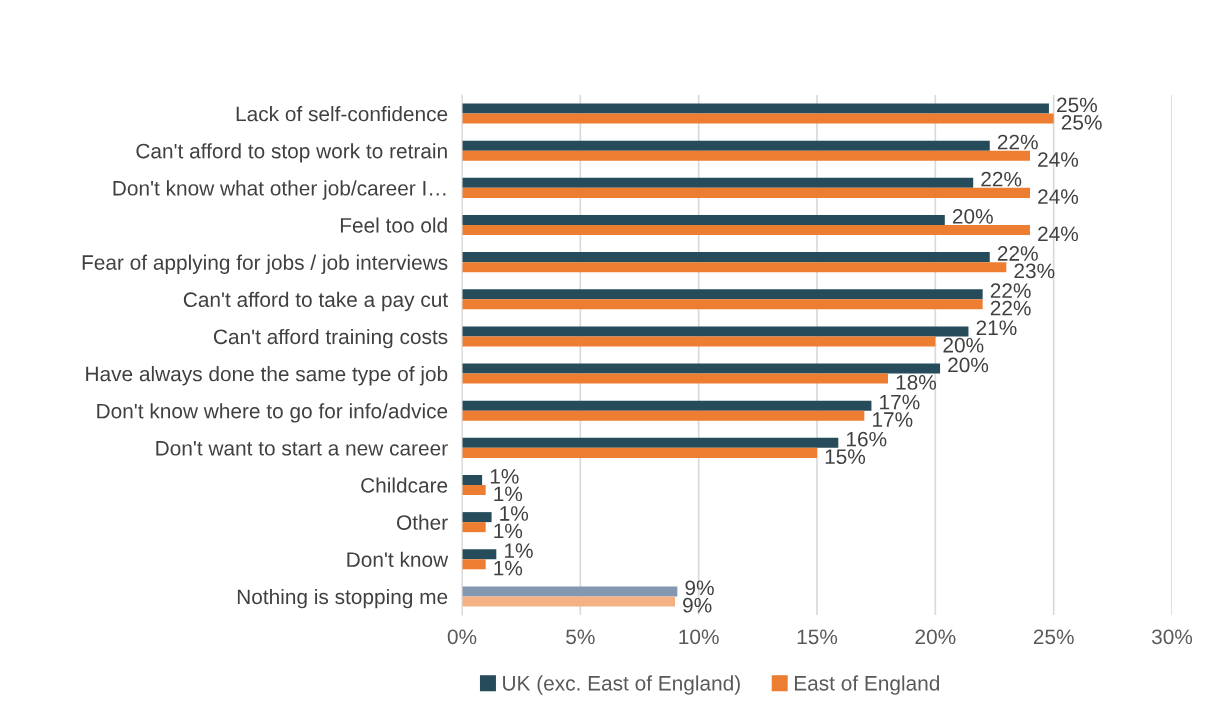 Image resolution: width=1208 pixels, height=716 pixels. What do you see at coordinates (342, 598) in the screenshot?
I see `y-tick-label: Nothing is stopping me` at bounding box center [342, 598].